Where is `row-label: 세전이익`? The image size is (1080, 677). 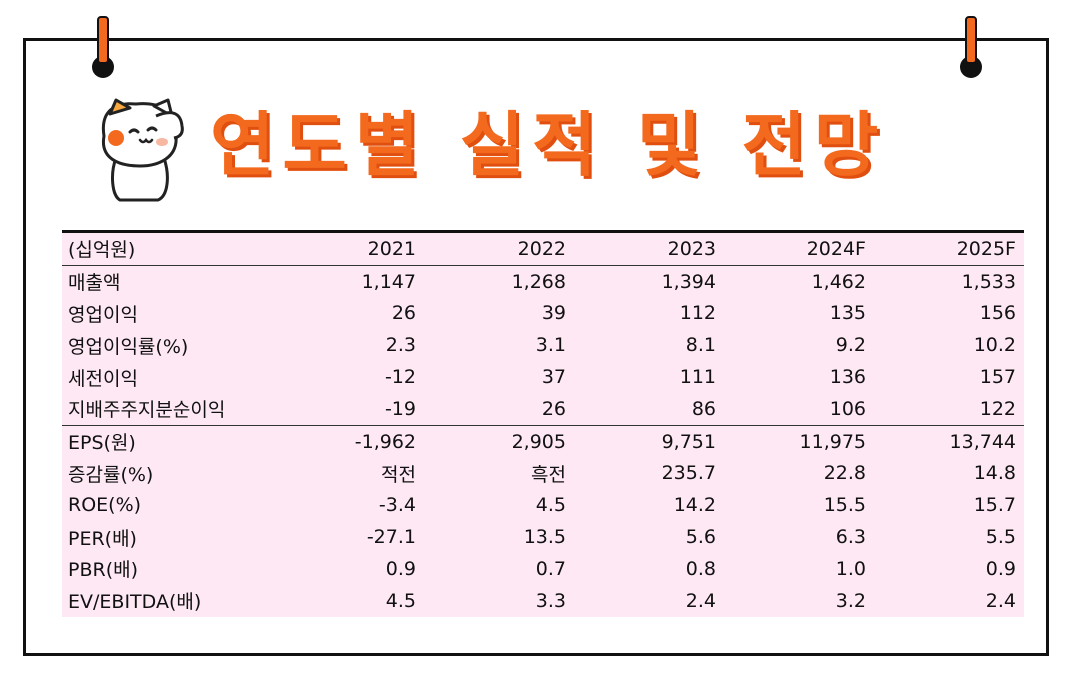
row-label: 세전이익 is located at coordinates (103, 378).